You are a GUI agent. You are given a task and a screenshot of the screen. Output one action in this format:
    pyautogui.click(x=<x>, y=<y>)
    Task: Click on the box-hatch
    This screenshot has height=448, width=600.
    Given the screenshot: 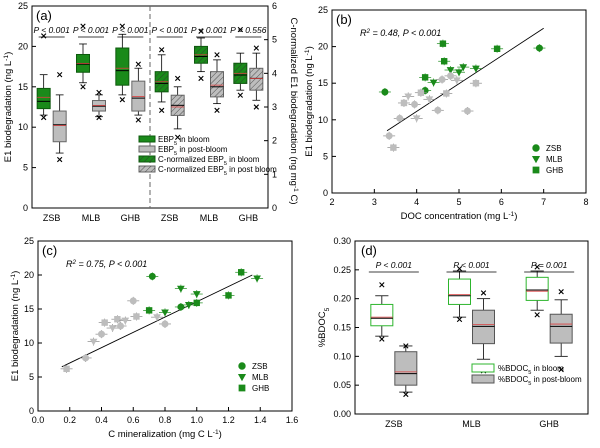 What is the action you would take?
    pyautogui.click(x=256, y=79)
    